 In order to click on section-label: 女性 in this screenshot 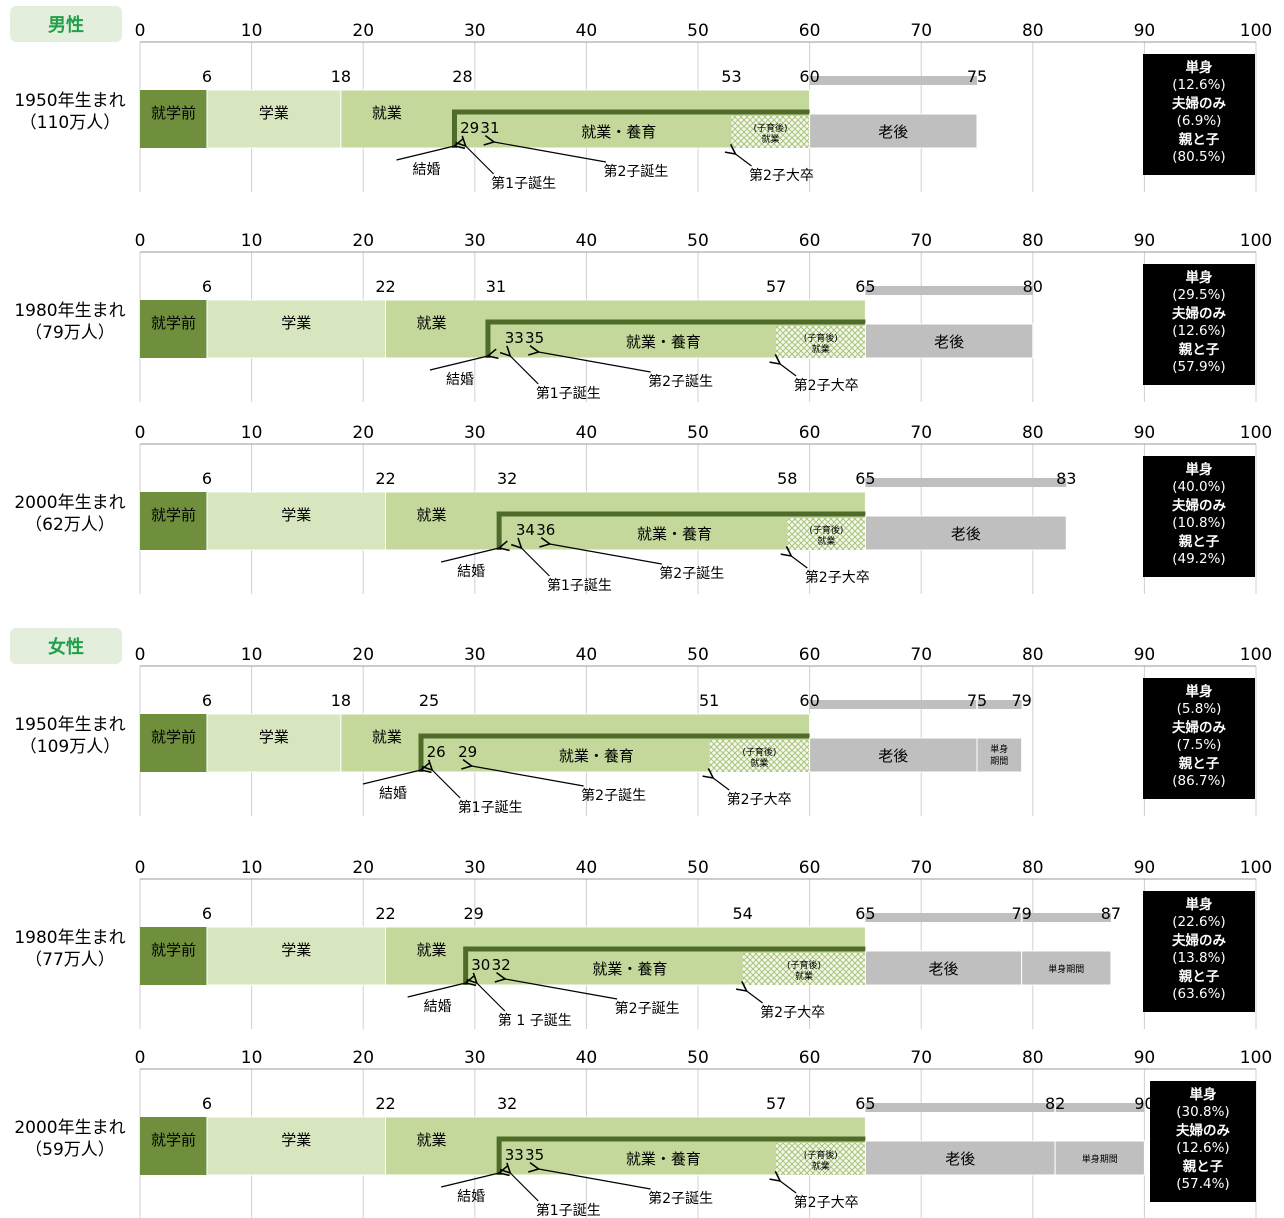, I will do `click(66, 647)`.